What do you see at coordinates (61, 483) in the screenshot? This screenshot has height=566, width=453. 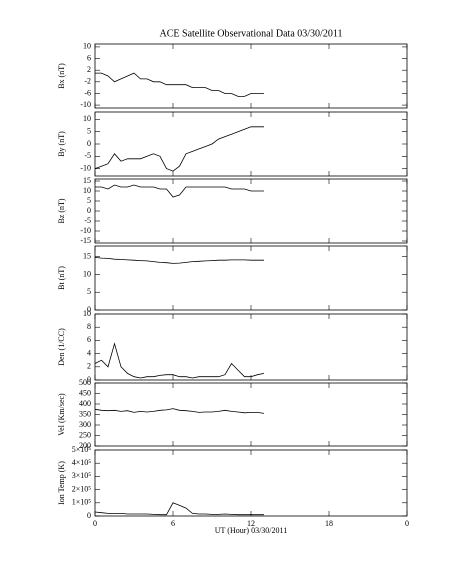 I see `y-axis-label: Ion Temp (K)` at bounding box center [61, 483].